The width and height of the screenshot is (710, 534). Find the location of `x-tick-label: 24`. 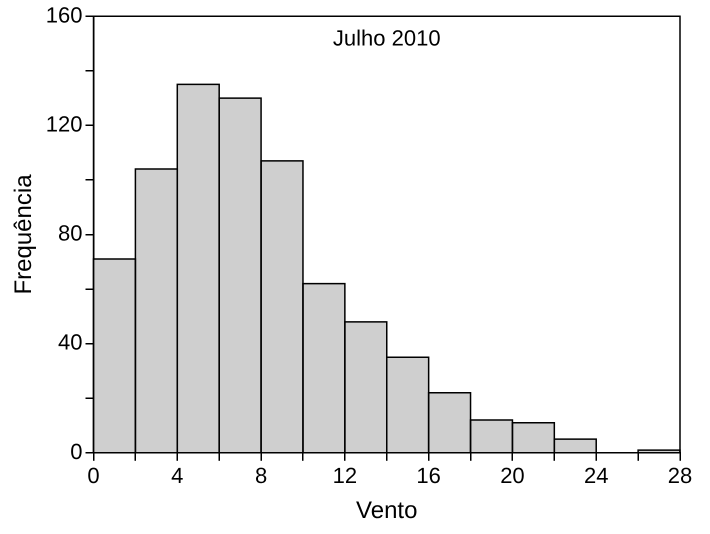

x-tick-label: 24 is located at coordinates (596, 475).